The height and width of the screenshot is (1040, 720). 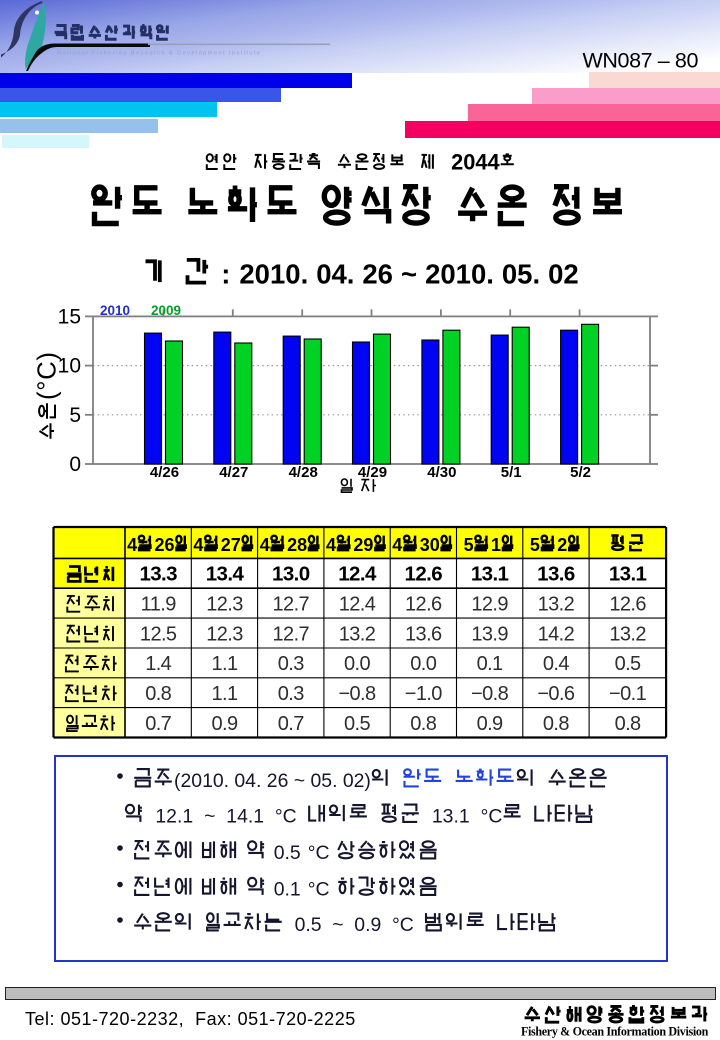 What do you see at coordinates (48, 375) in the screenshot?
I see `svg-text: (°C)` at bounding box center [48, 375].